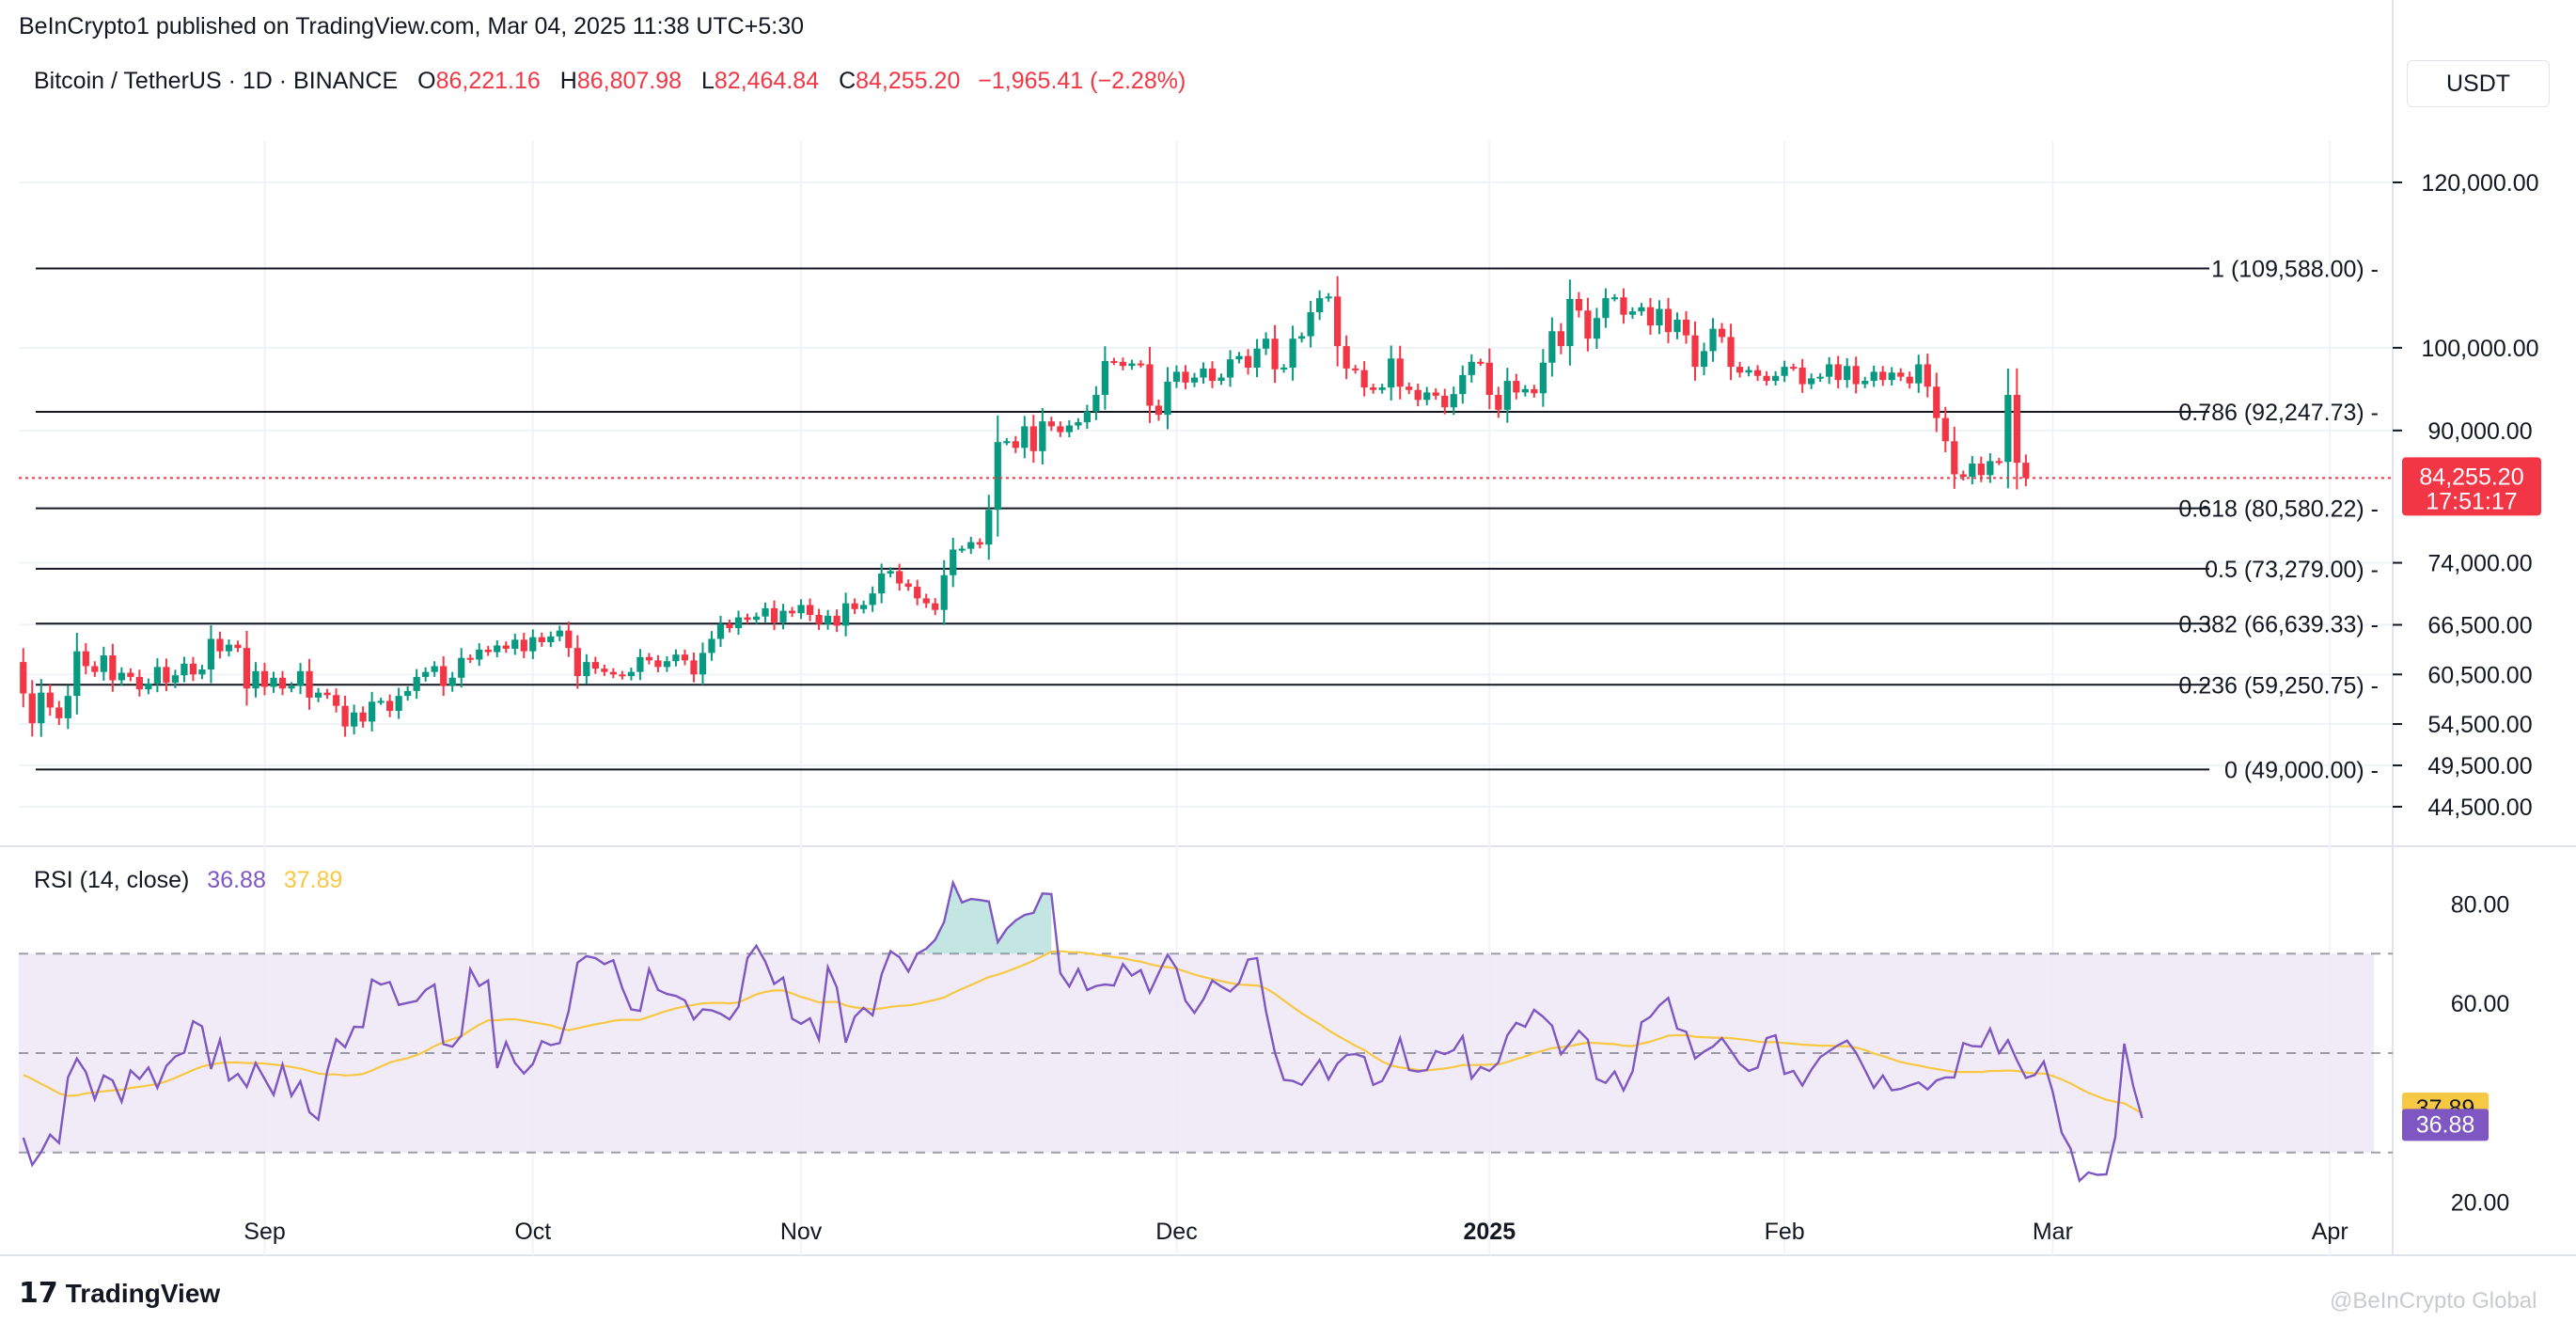 The height and width of the screenshot is (1322, 2576). What do you see at coordinates (801, 1232) in the screenshot?
I see `time-tick-label: Nov` at bounding box center [801, 1232].